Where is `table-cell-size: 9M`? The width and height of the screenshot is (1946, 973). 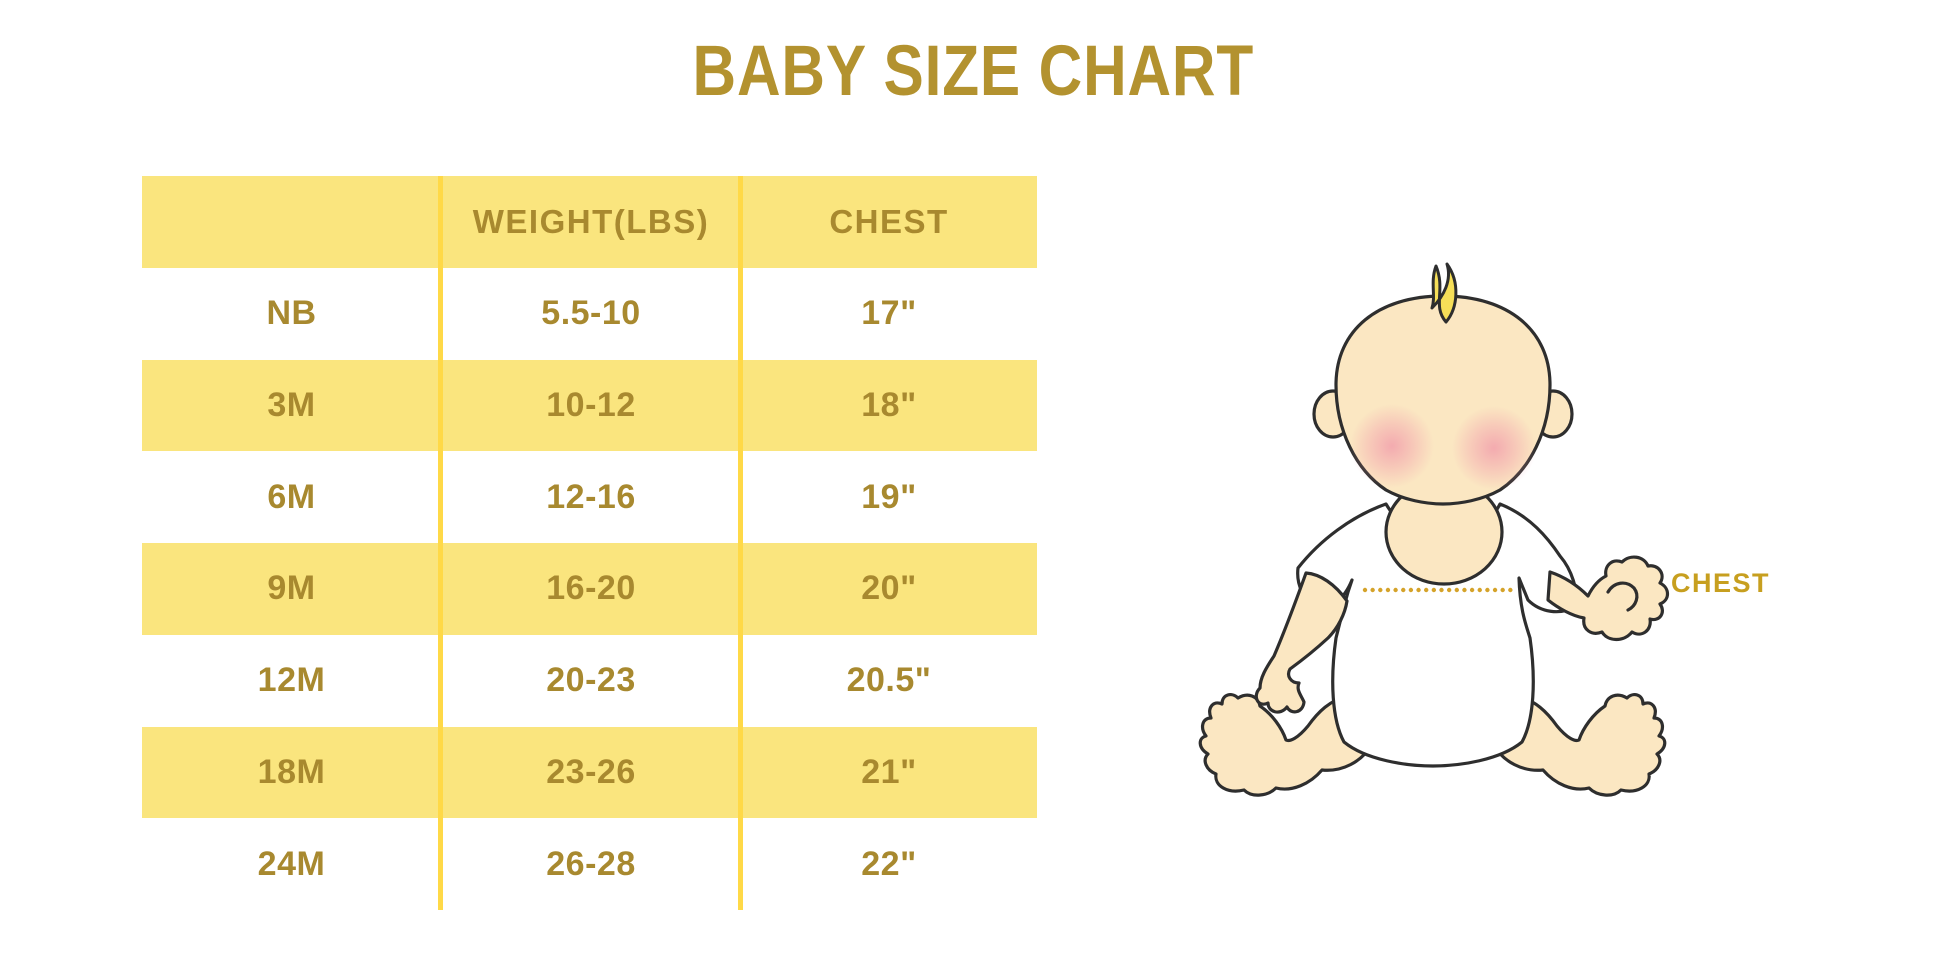
table-cell-size: 9M is located at coordinates (291, 588).